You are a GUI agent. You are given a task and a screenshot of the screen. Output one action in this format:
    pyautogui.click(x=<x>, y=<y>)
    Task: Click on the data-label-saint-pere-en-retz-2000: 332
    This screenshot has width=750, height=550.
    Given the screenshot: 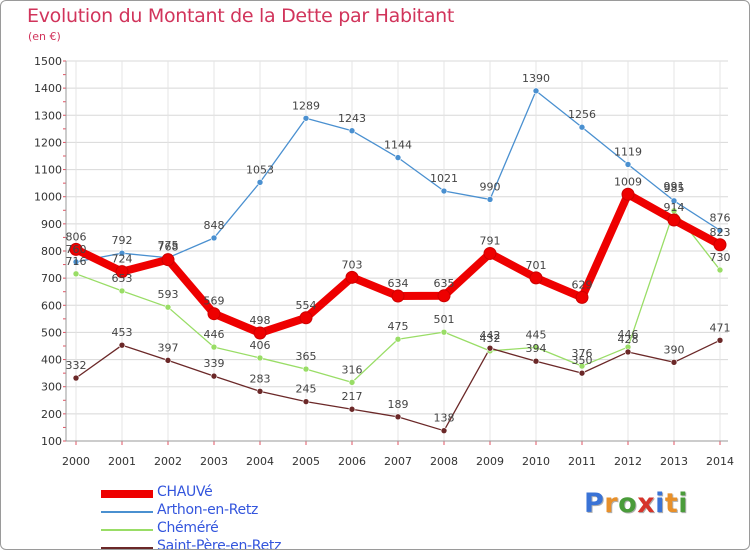 What is the action you would take?
    pyautogui.click(x=76, y=365)
    